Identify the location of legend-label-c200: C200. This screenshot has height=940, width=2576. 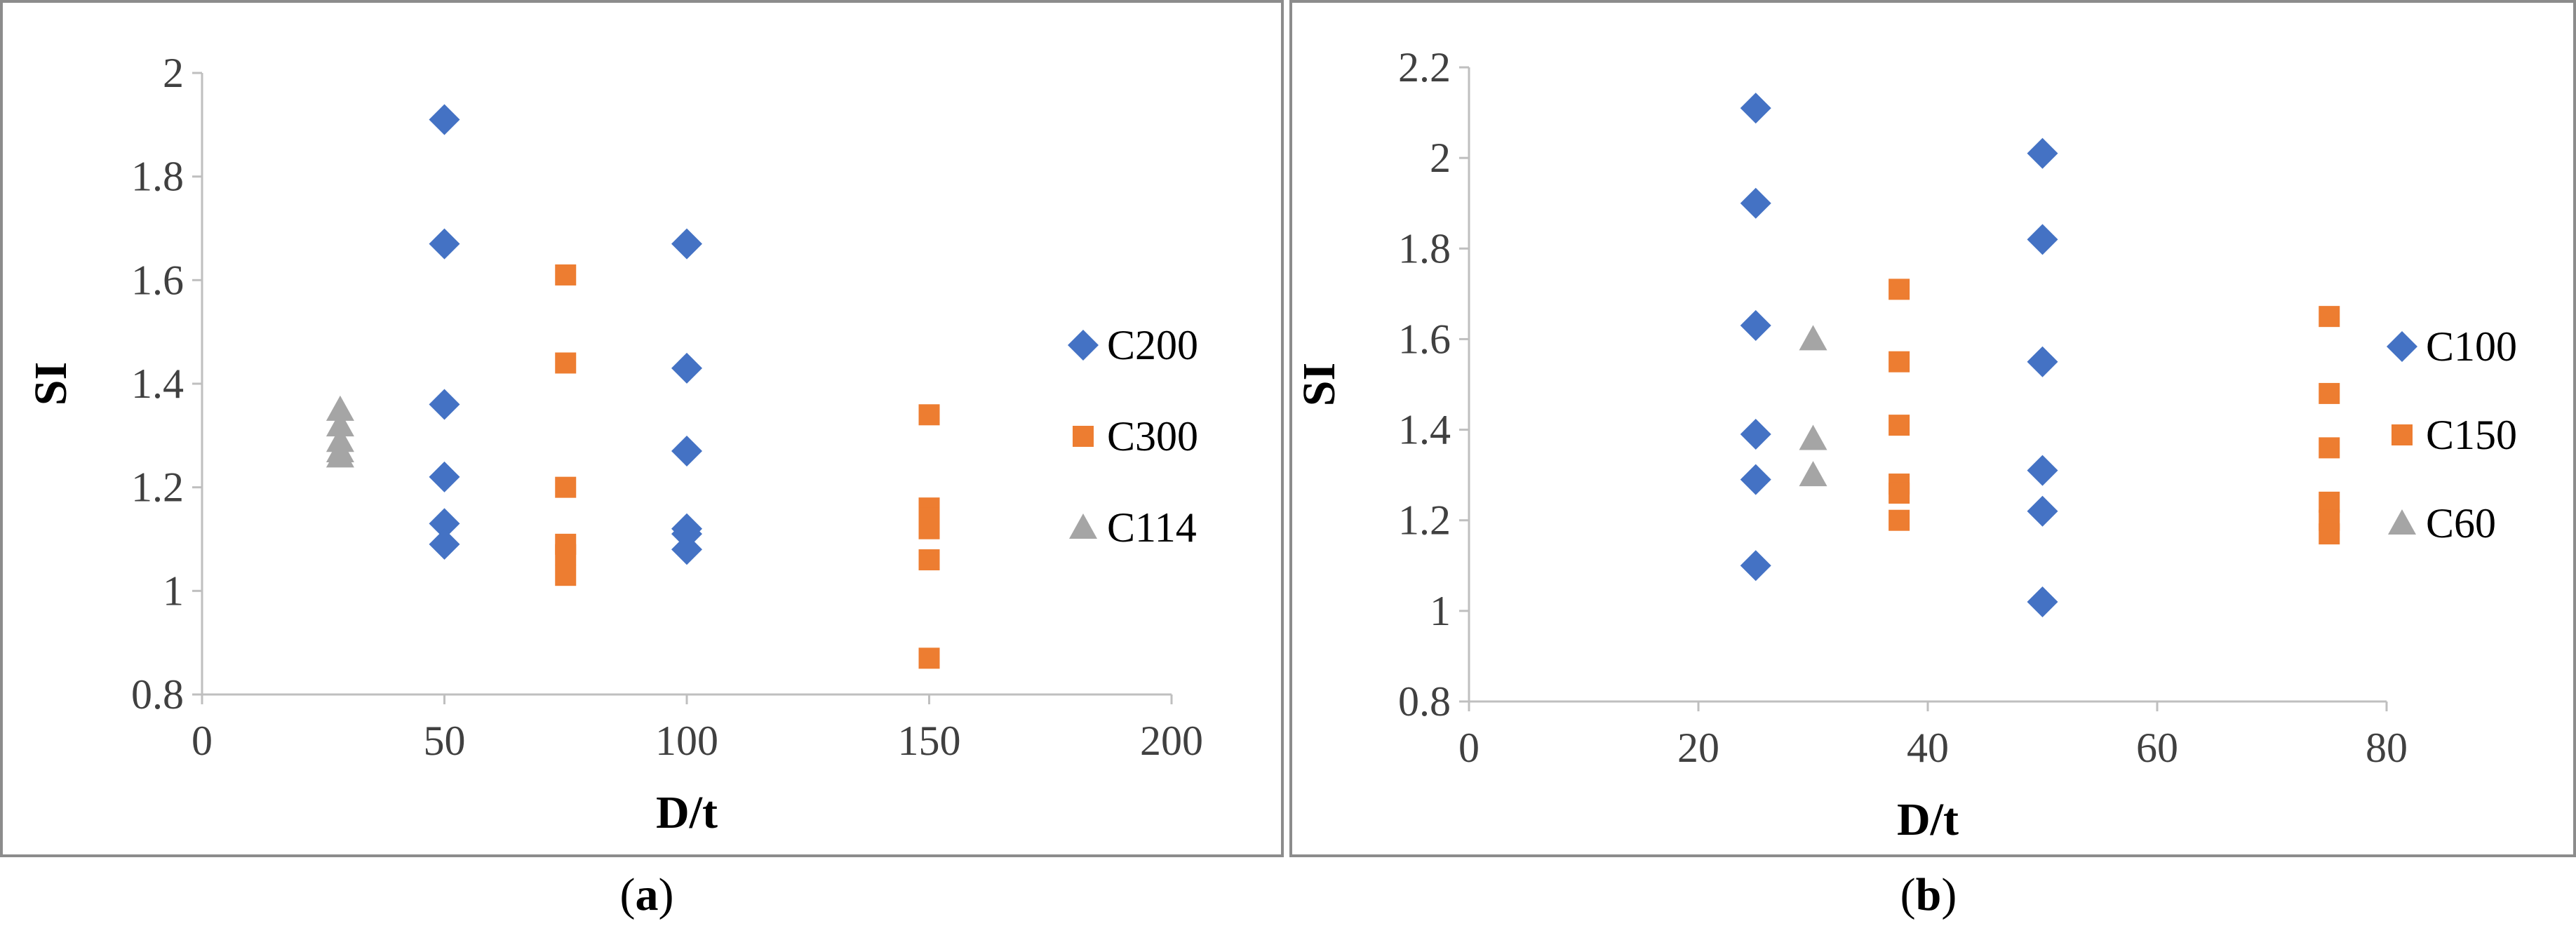
(1152, 345).